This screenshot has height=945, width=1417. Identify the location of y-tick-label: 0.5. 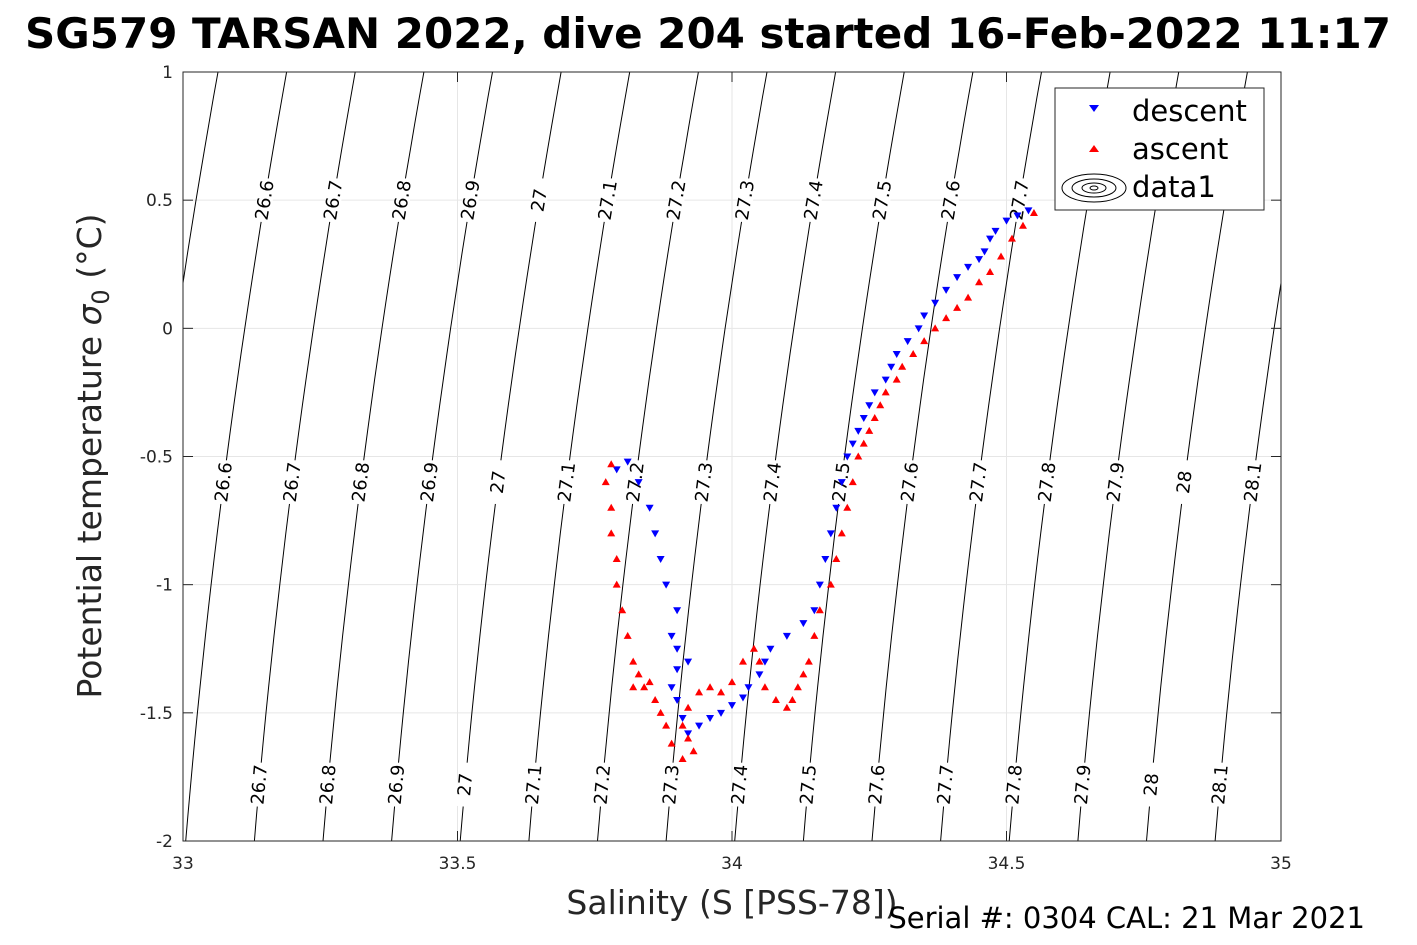
(159, 201).